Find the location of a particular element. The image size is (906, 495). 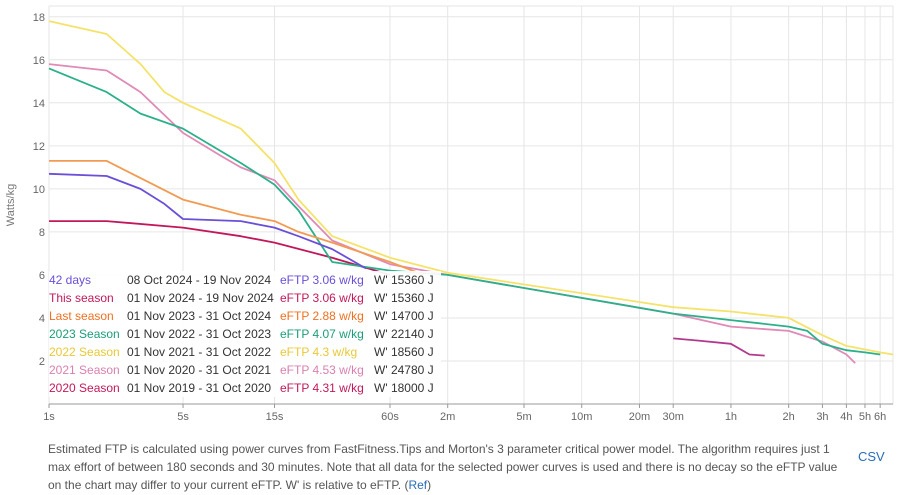

x-tick-label: 20m is located at coordinates (639, 417).